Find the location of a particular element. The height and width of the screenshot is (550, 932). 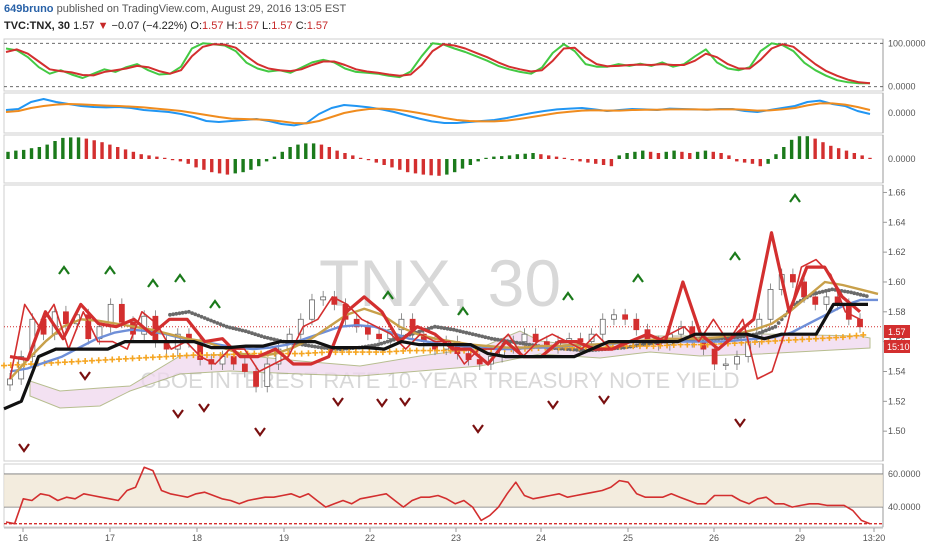

signal-line is located at coordinates (438, 113).